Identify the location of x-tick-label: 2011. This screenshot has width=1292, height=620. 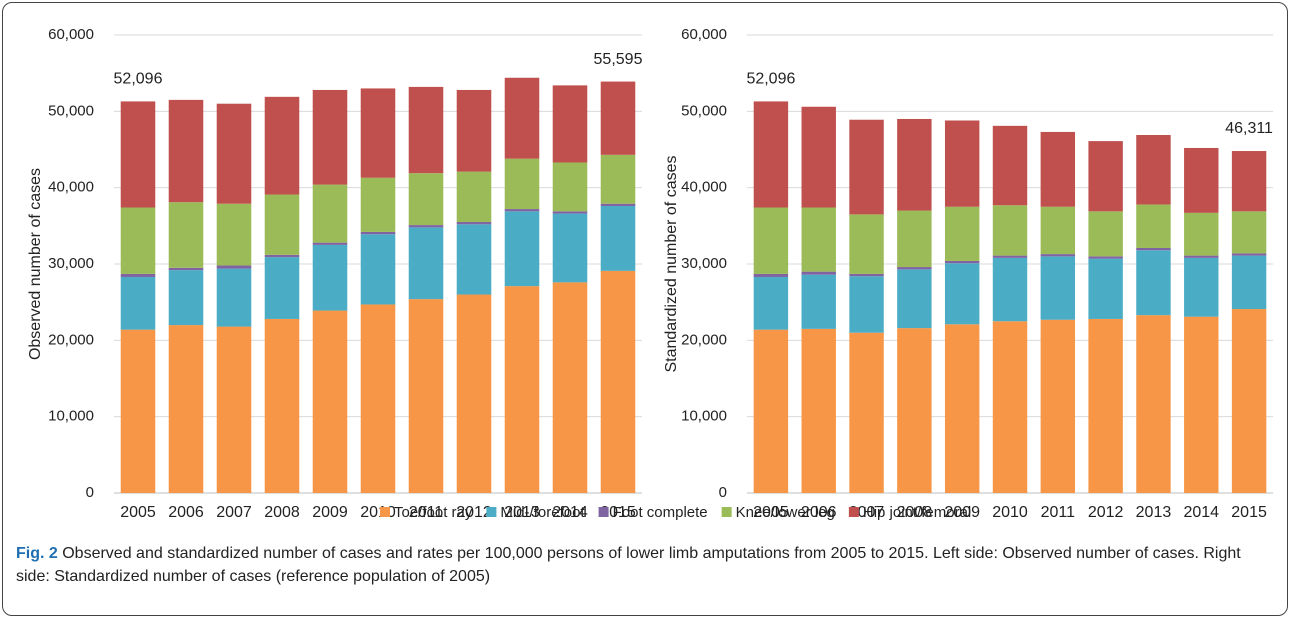
(426, 512).